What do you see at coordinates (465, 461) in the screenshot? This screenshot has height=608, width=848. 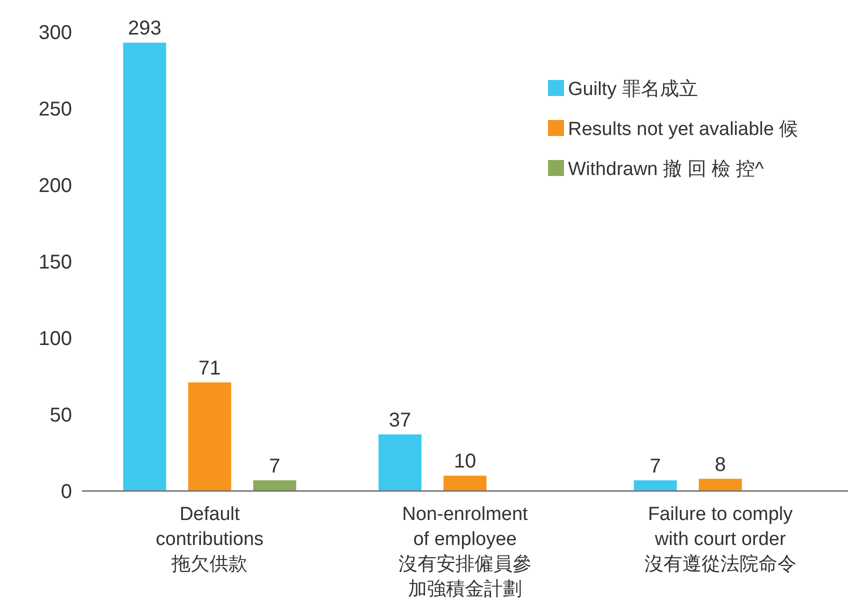 I see `data-label: 10` at bounding box center [465, 461].